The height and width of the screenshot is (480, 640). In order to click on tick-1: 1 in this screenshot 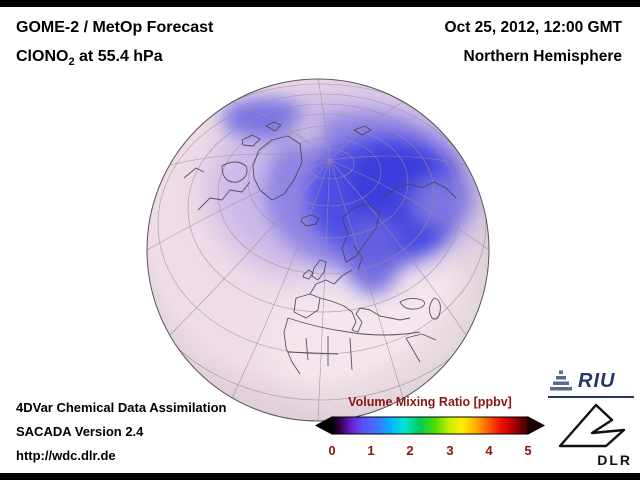, I will do `click(371, 450)`.